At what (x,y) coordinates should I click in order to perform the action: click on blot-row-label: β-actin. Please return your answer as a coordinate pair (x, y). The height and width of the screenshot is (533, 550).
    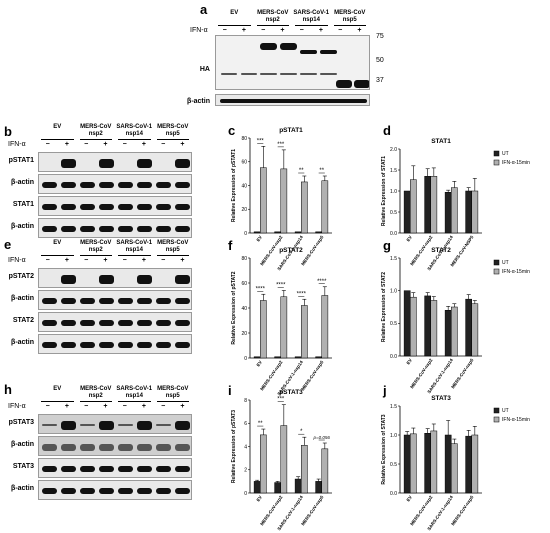
    Looking at the image, I should click on (22, 226).